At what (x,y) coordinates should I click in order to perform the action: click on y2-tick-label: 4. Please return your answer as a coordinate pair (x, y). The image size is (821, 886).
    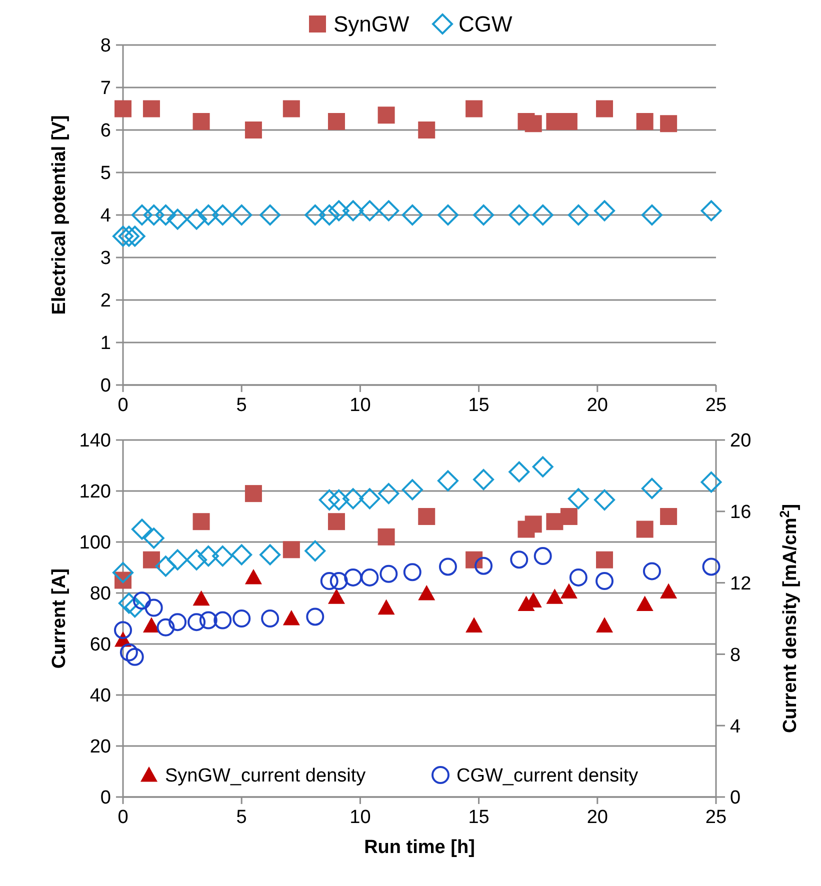
    Looking at the image, I should click on (735, 727).